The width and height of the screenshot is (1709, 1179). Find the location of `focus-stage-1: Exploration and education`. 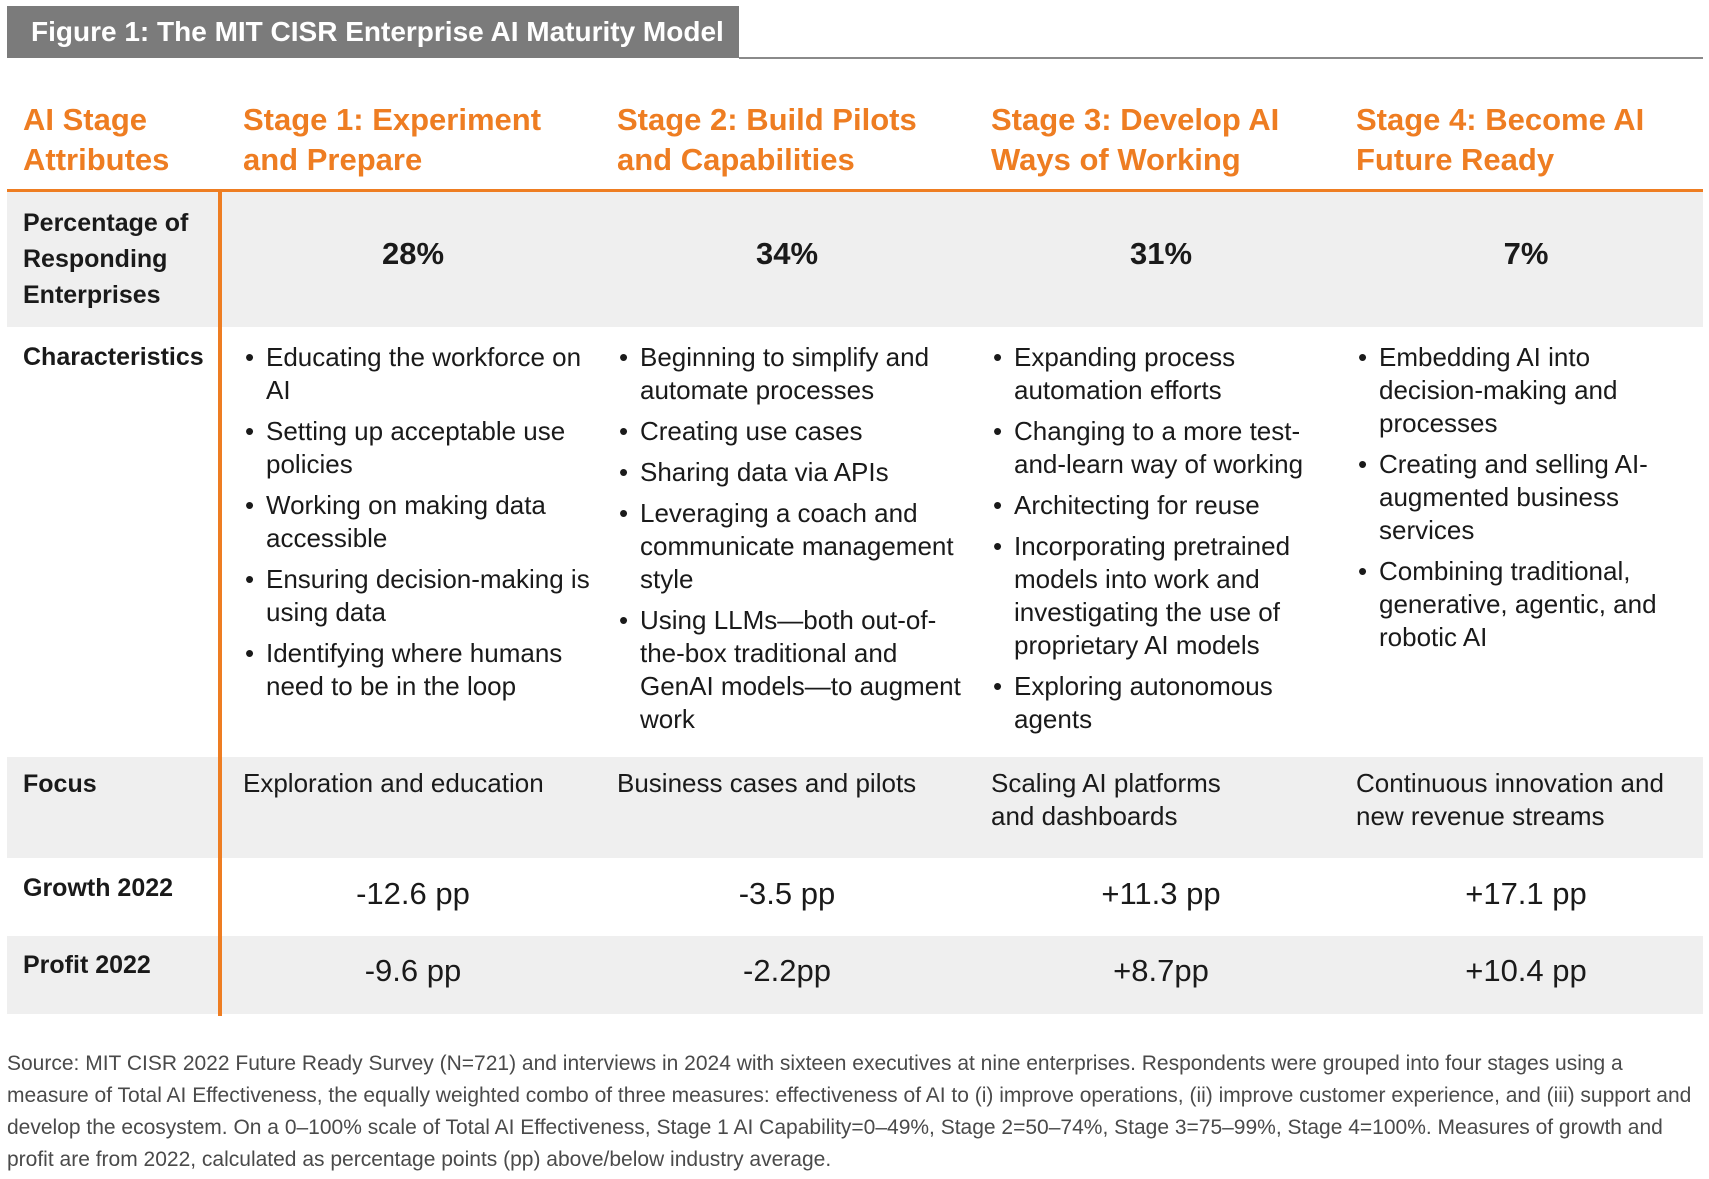

focus-stage-1: Exploration and education is located at coordinates (393, 783).